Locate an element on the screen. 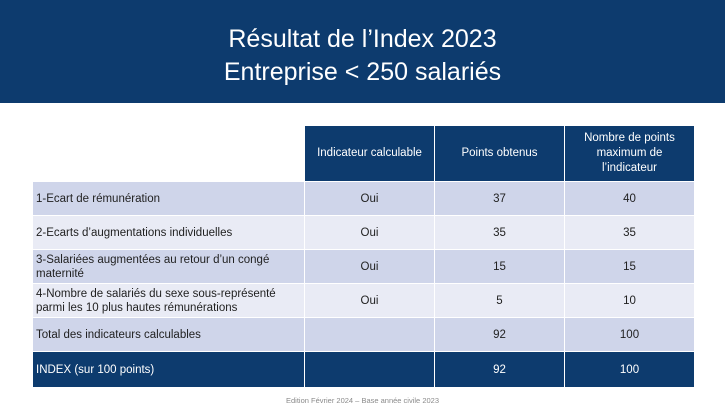 Image resolution: width=725 pixels, height=415 pixels. index-points: 92 is located at coordinates (499, 369).